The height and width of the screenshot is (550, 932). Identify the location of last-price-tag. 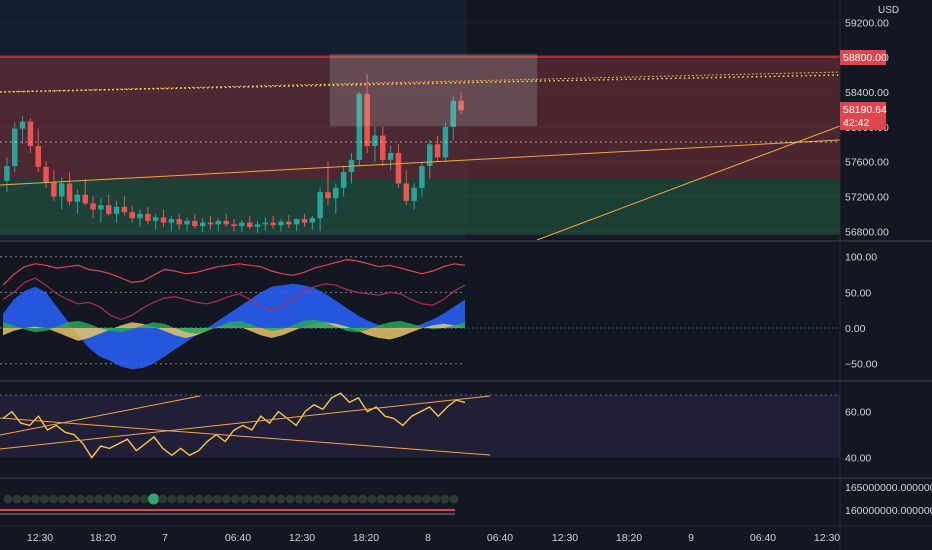
(863, 116).